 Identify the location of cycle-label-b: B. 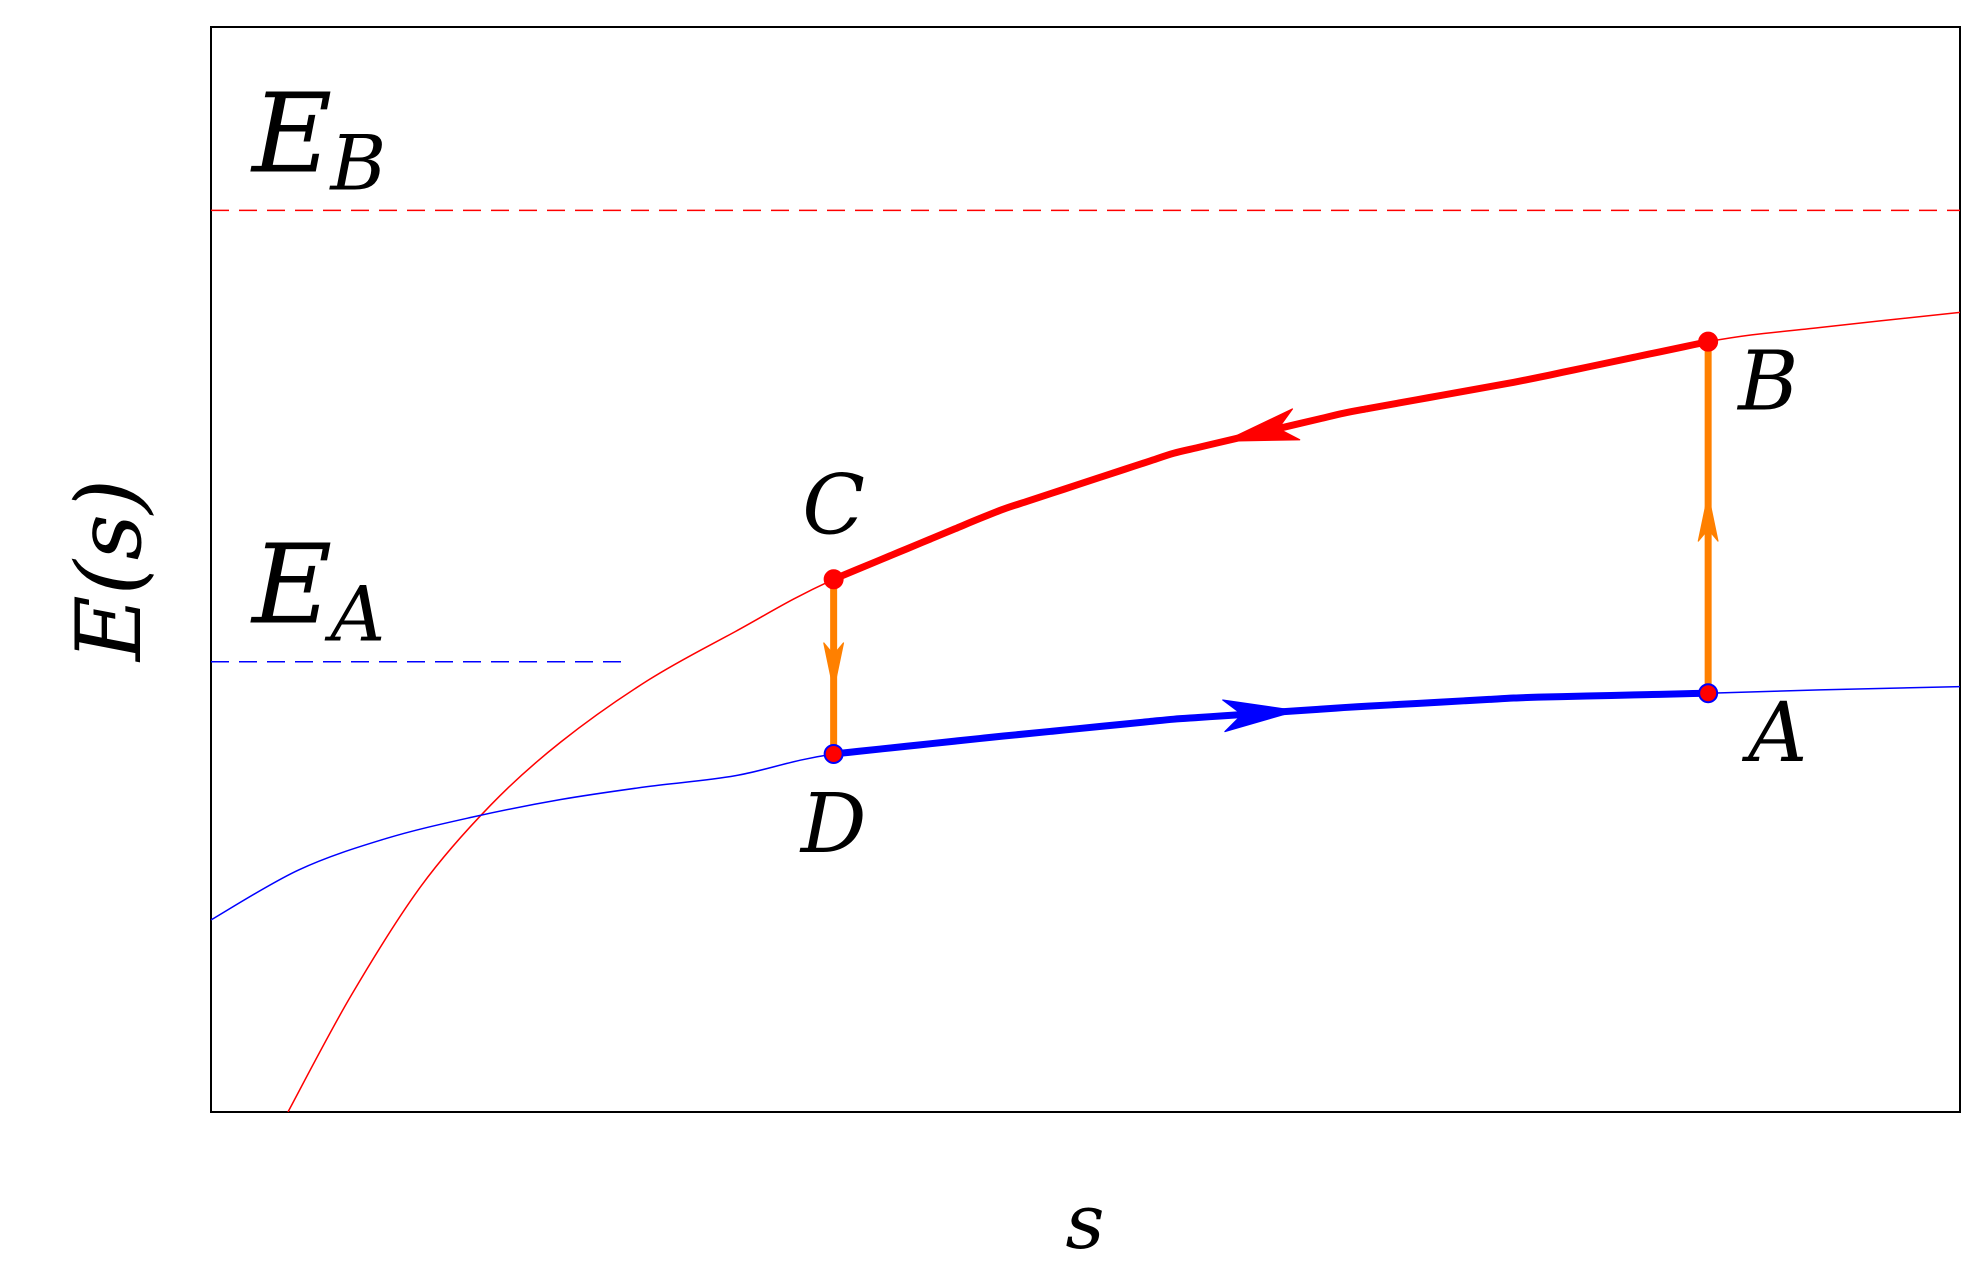
(1767, 382).